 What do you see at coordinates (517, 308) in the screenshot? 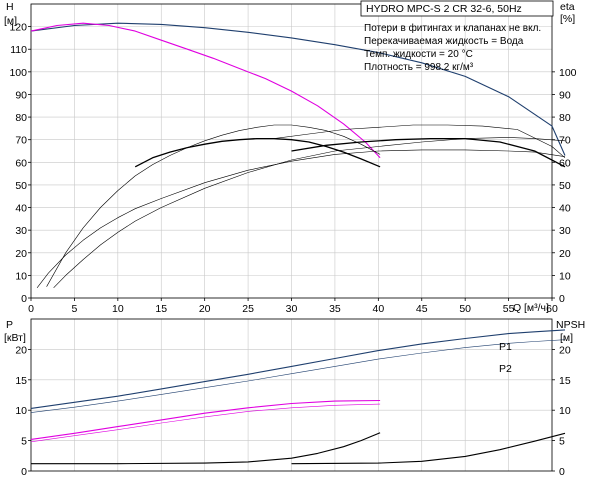
I see `x-axis-label: Q` at bounding box center [517, 308].